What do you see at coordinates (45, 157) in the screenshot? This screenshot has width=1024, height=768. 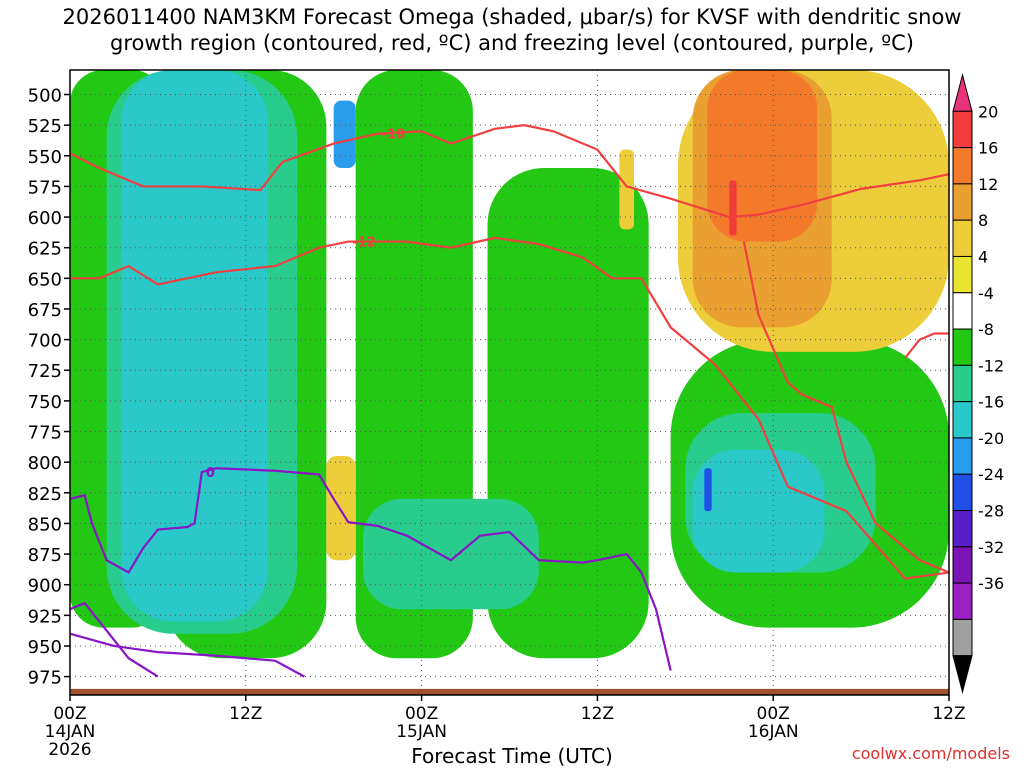 I see `y-tick-label-2: 550` at bounding box center [45, 157].